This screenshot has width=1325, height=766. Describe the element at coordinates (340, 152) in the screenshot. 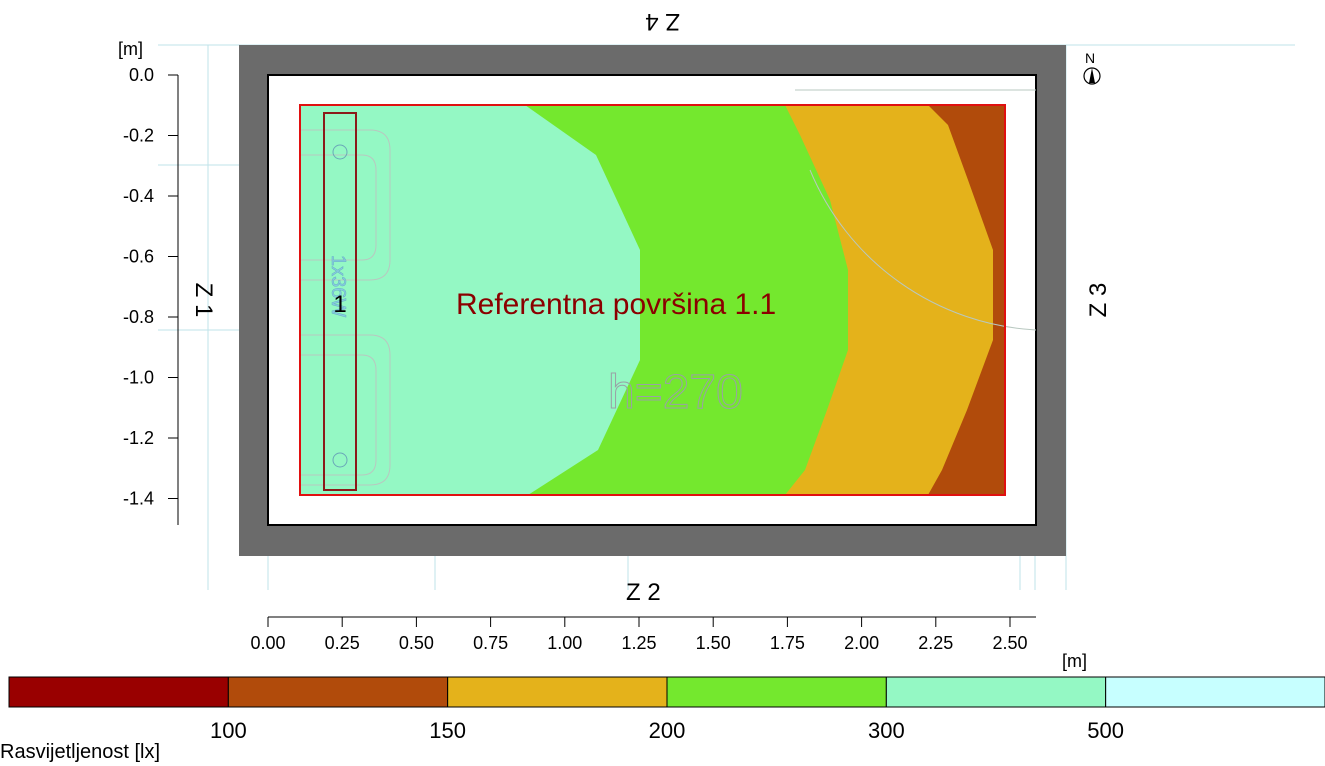

I see `luminaire-lamp-top` at that location.